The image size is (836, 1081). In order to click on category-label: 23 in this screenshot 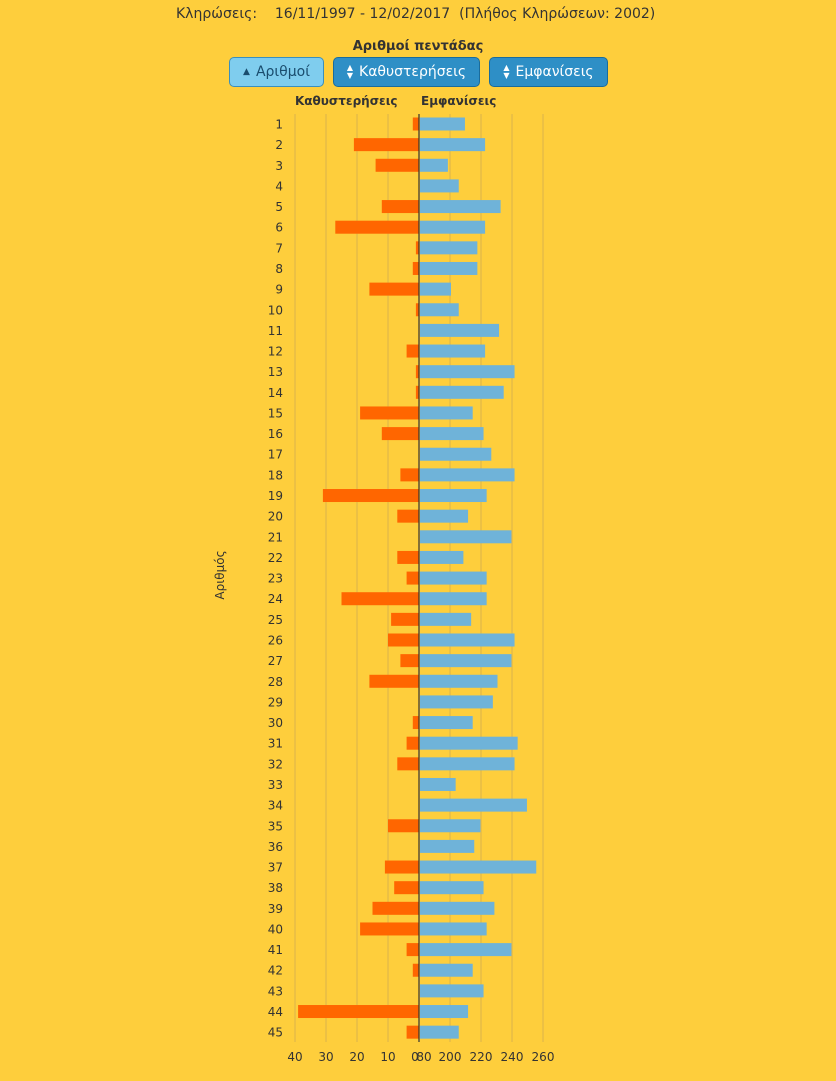, I will do `click(275, 579)`.